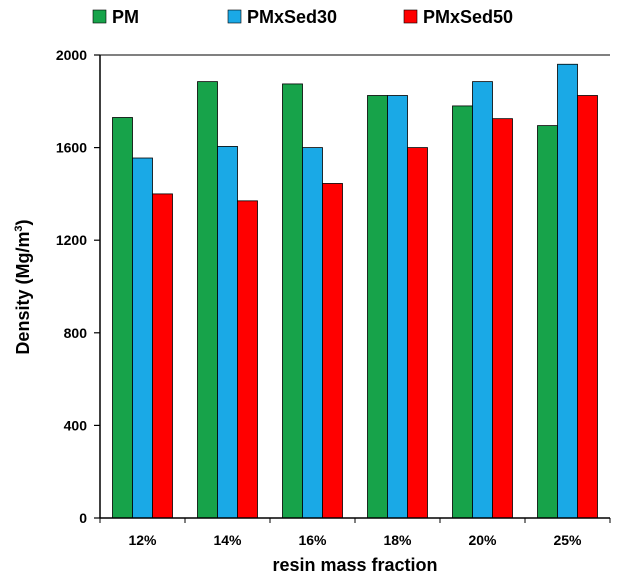 This screenshot has height=583, width=622. What do you see at coordinates (71, 148) in the screenshot?
I see `y-tick-label: 1600` at bounding box center [71, 148].